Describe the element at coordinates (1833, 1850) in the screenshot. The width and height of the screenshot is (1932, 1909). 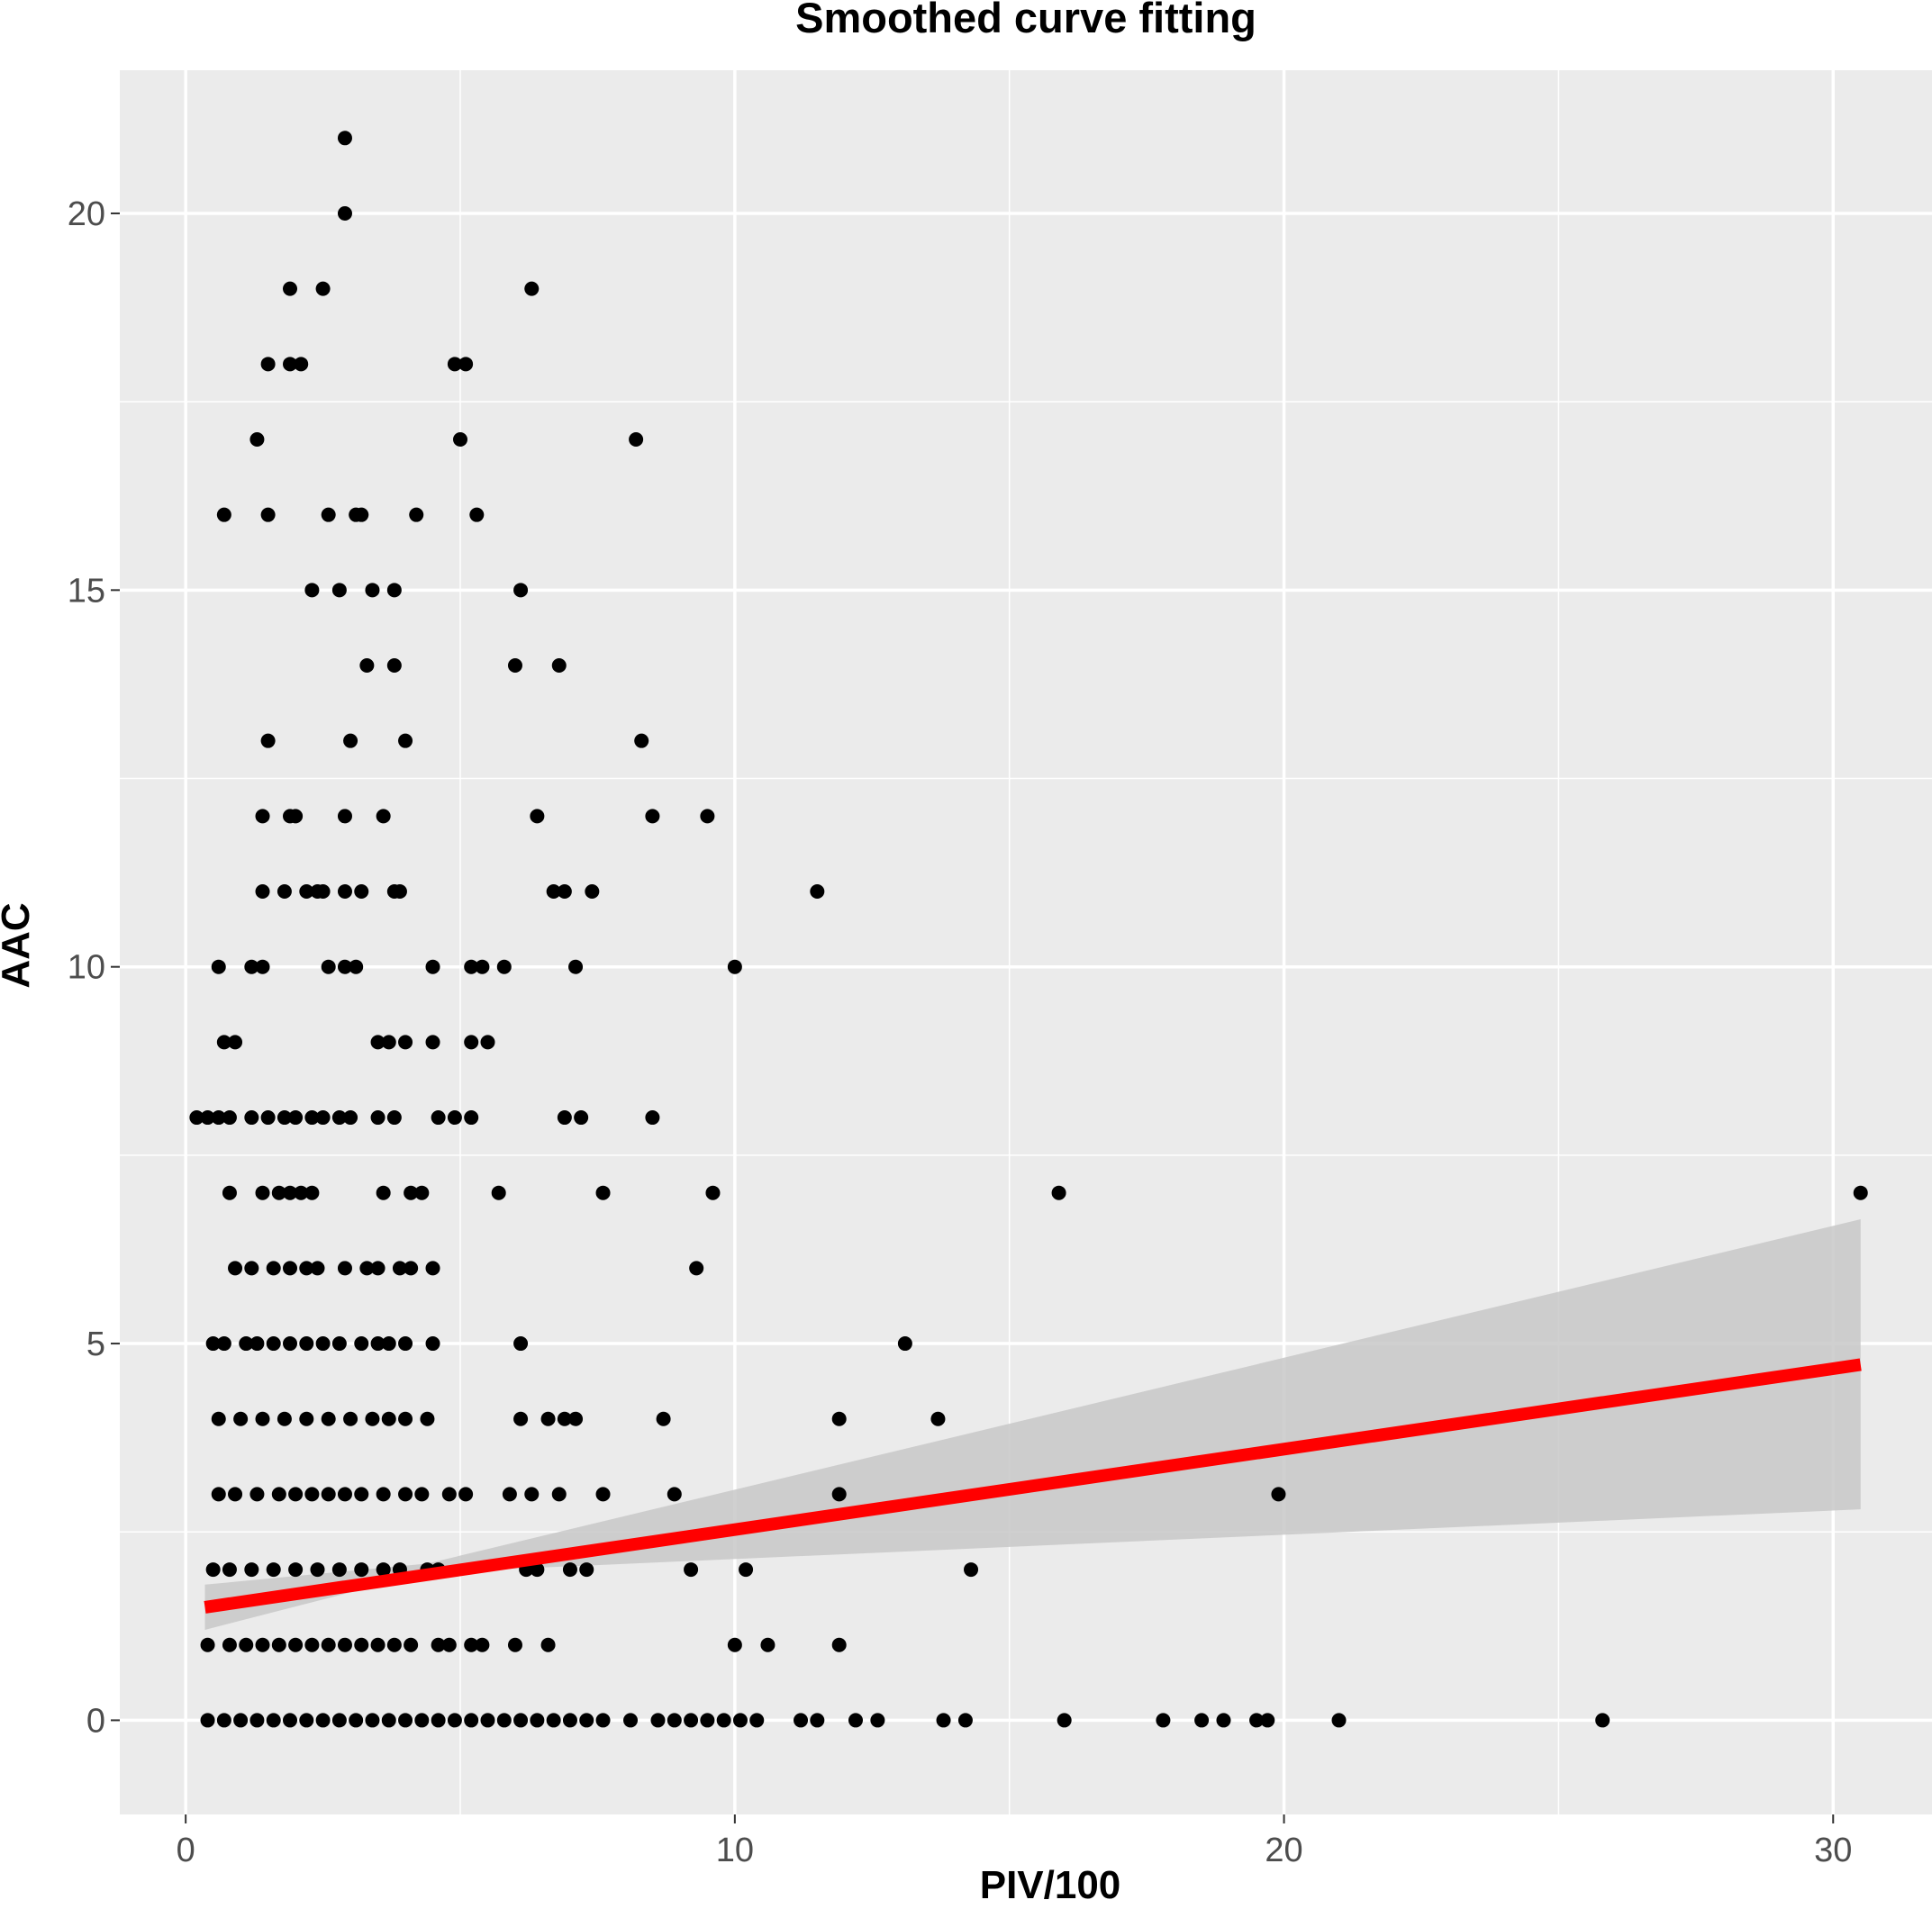
I see `x-tick-label: 30` at that location.